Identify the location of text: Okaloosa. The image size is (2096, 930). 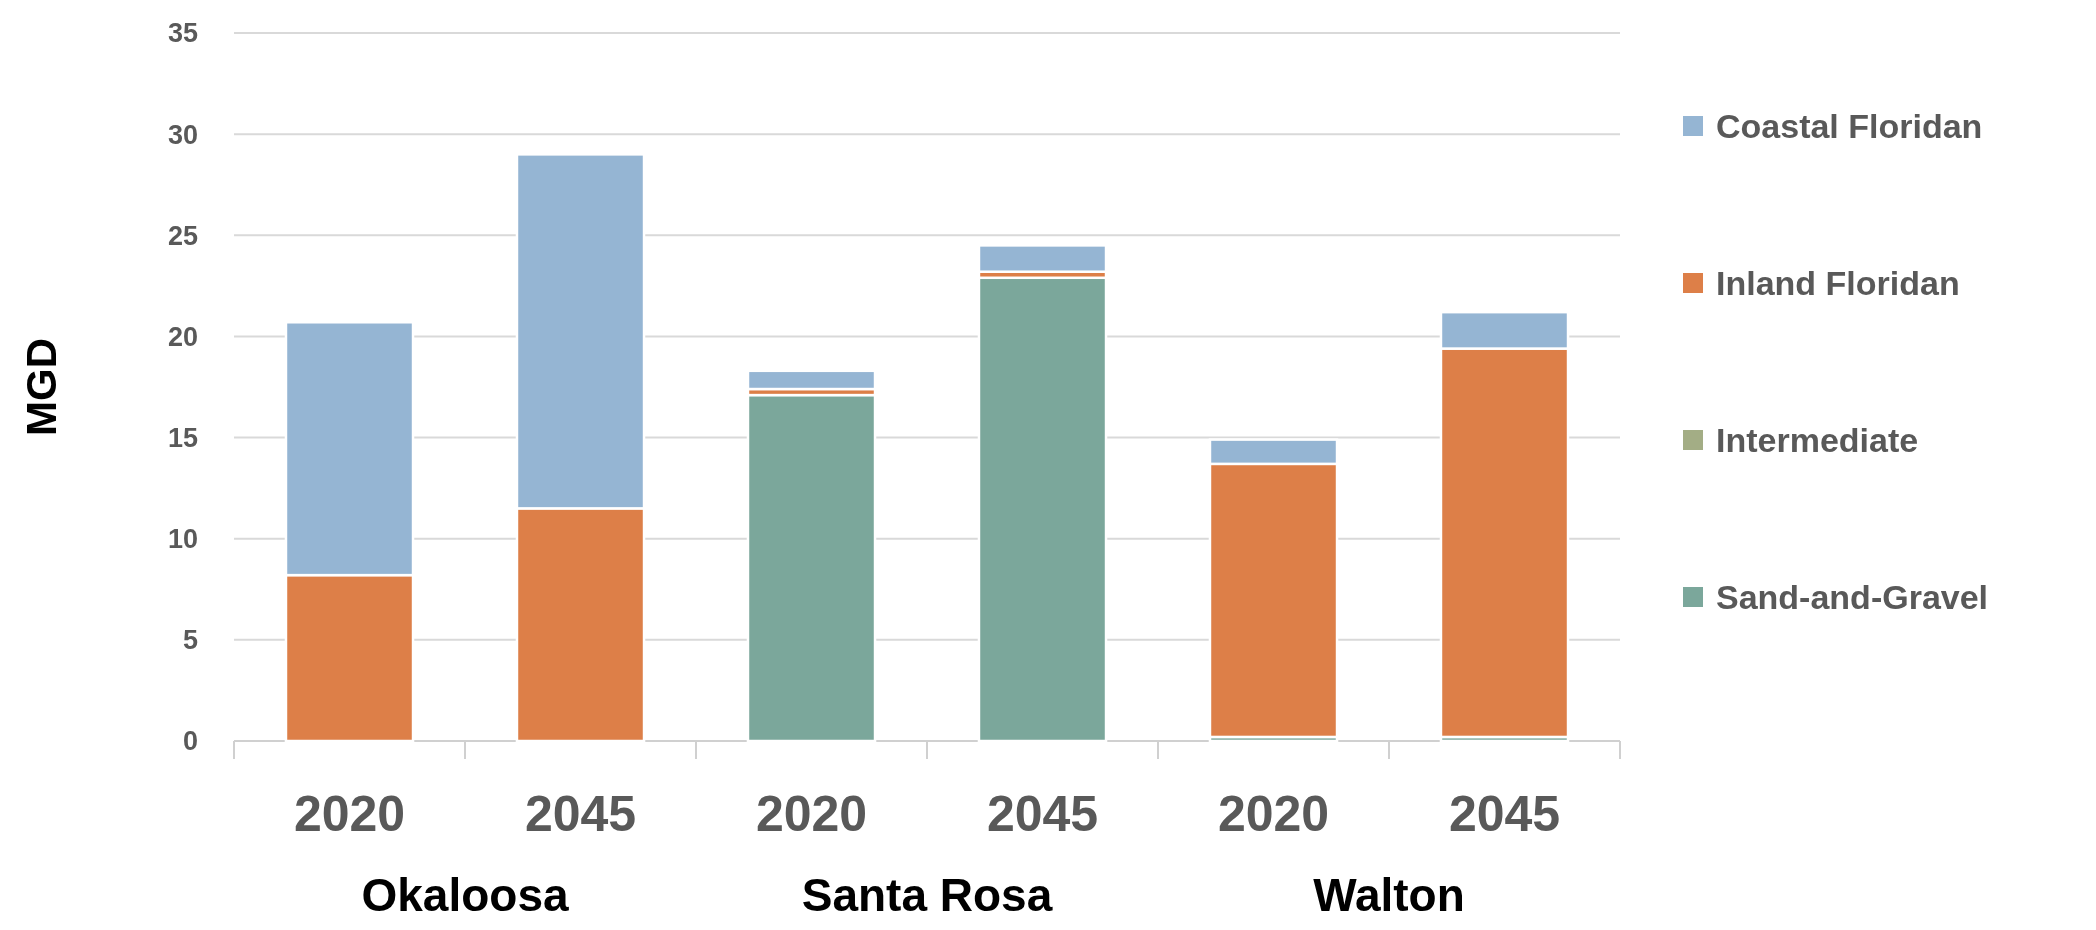
(465, 895).